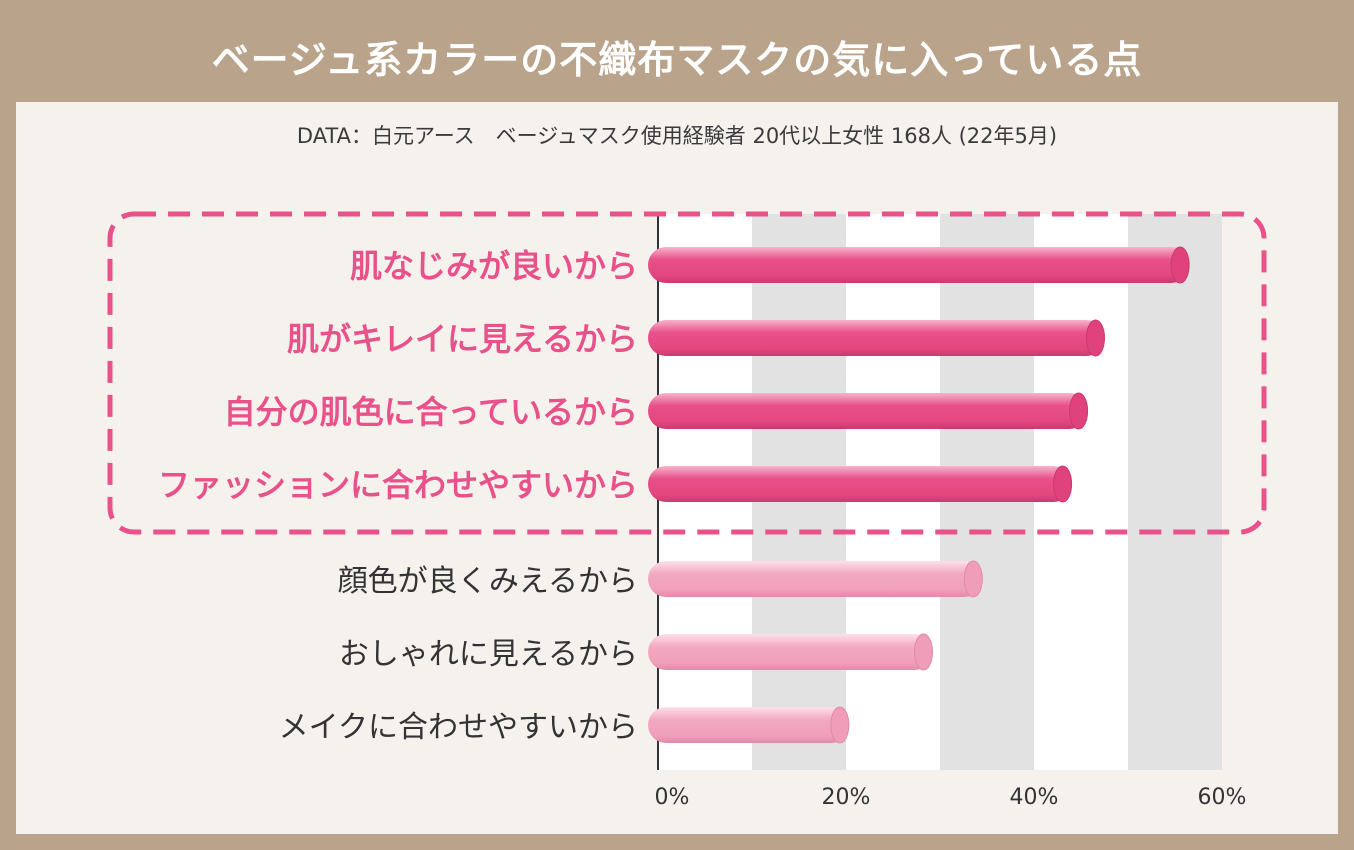  I want to click on title-bar: ベージュ系カラーの不織布マスクの気に入っている点, so click(677, 56).